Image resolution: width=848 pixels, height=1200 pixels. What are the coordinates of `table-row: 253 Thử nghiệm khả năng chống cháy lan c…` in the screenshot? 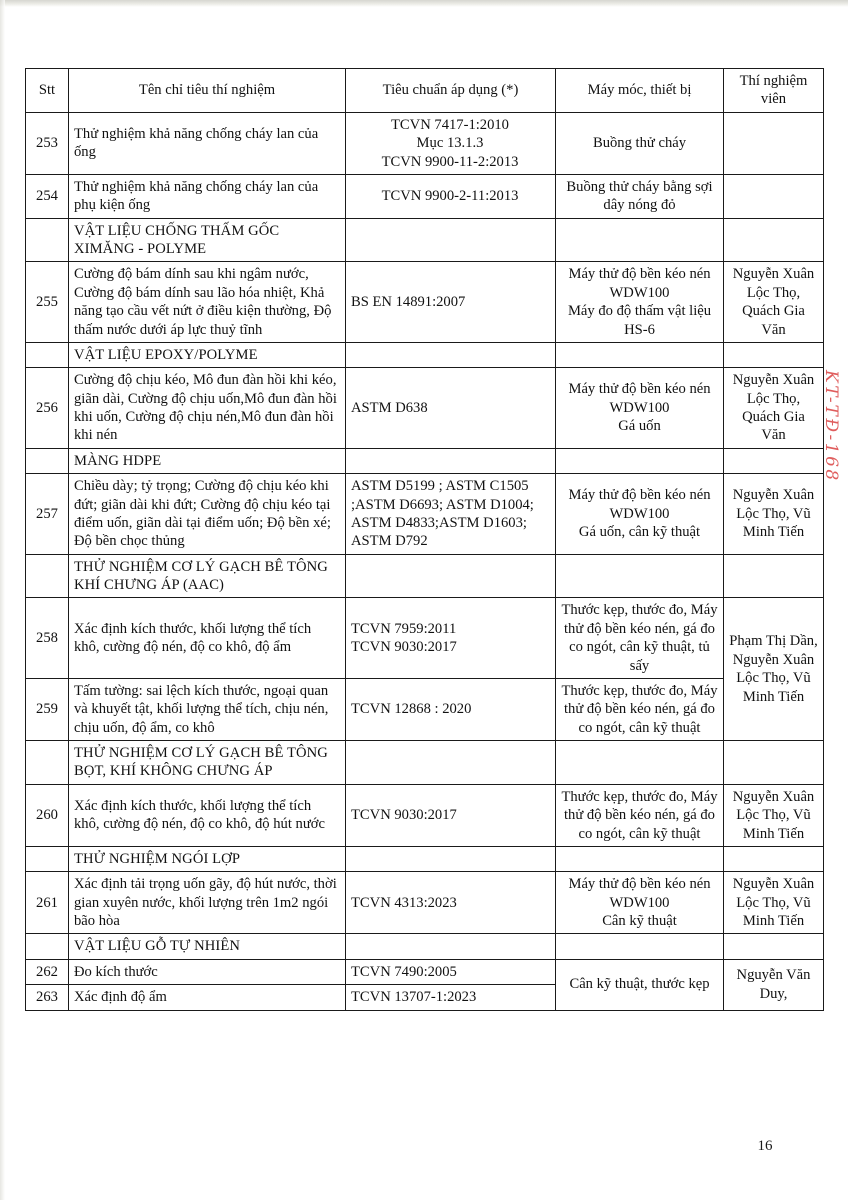 It's located at (424, 143).